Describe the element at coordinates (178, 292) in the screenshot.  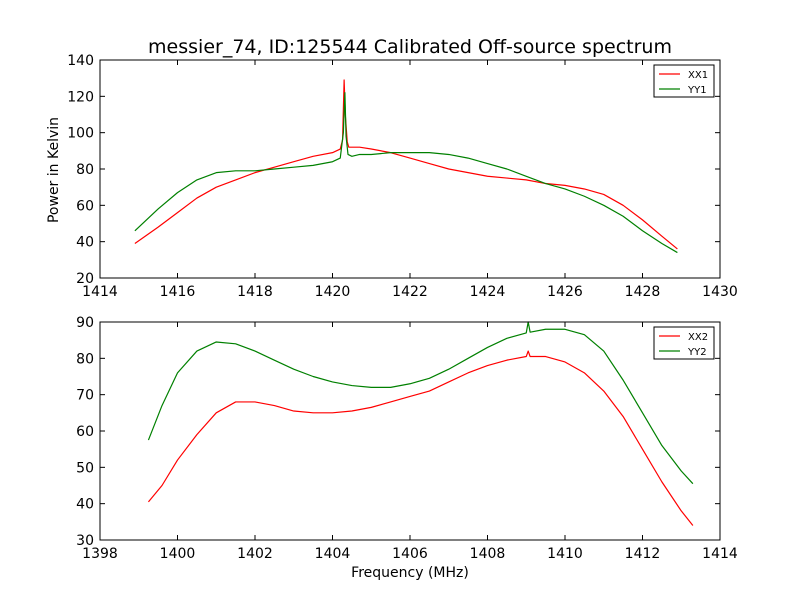
I see `x-tick-label: 1416` at that location.